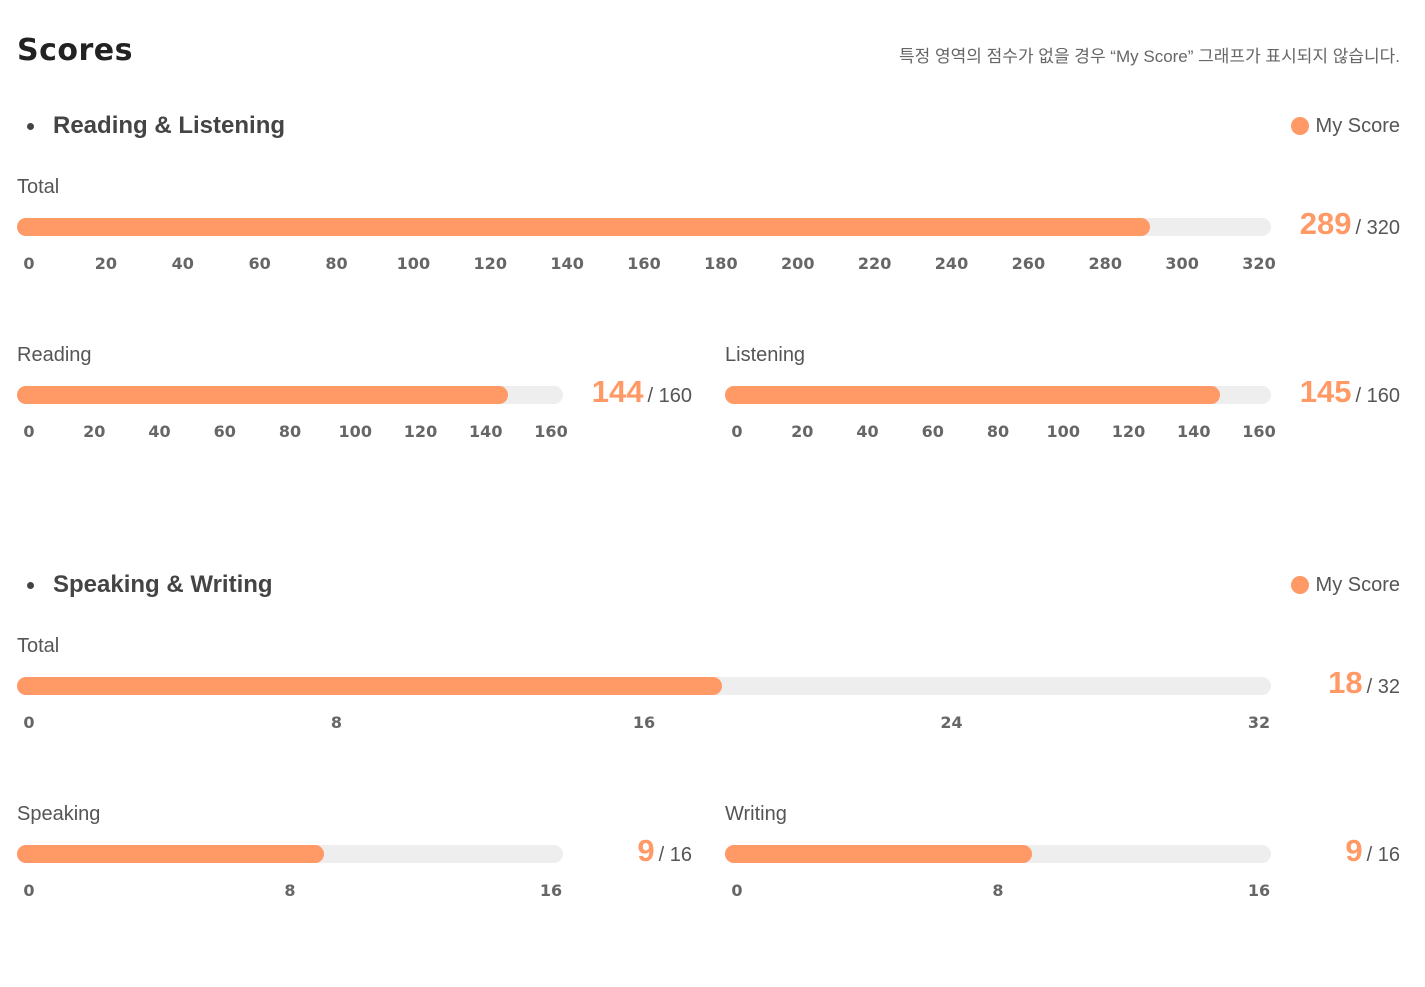 This screenshot has width=1425, height=987. I want to click on score-max: / 320, so click(1377, 228).